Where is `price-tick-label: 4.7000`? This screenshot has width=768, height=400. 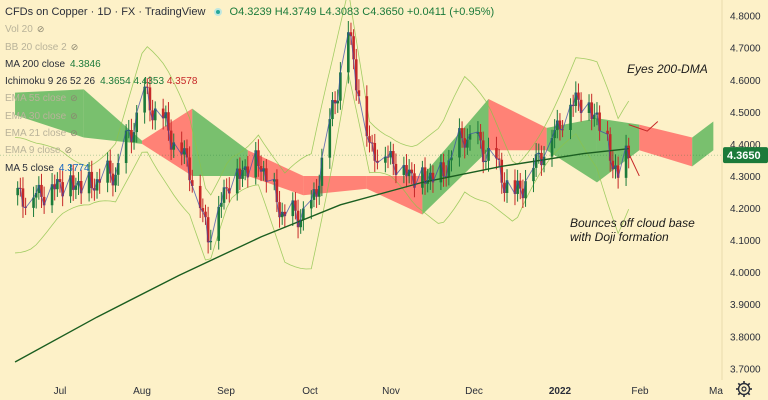
price-tick-label: 4.7000 is located at coordinates (745, 49).